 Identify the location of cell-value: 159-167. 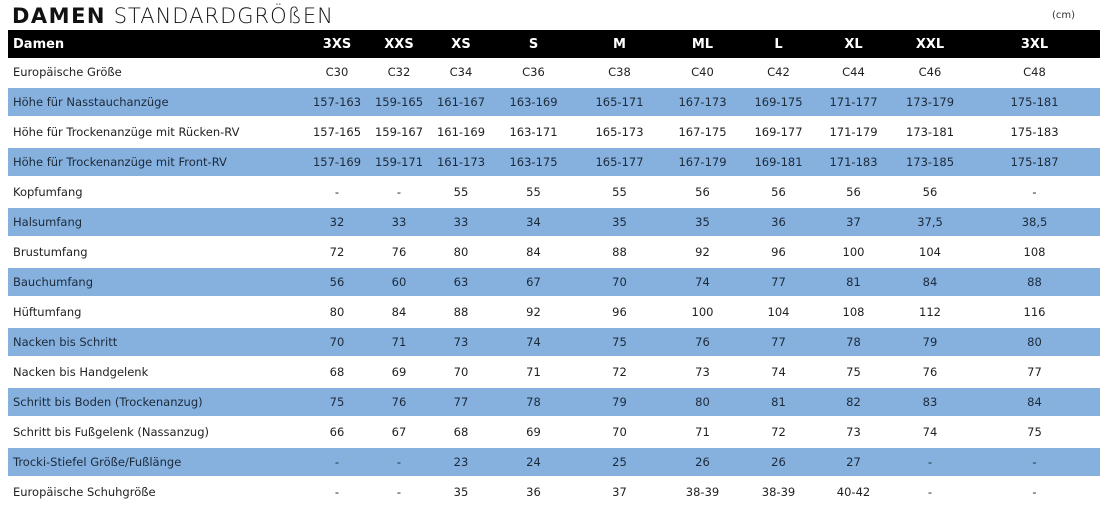
(399, 132).